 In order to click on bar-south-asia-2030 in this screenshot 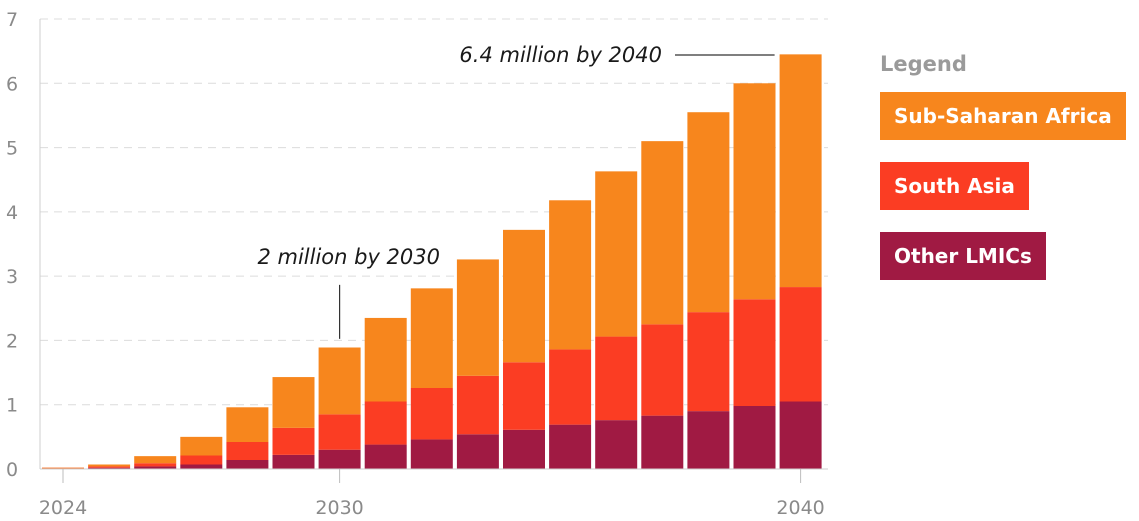, I will do `click(339, 432)`.